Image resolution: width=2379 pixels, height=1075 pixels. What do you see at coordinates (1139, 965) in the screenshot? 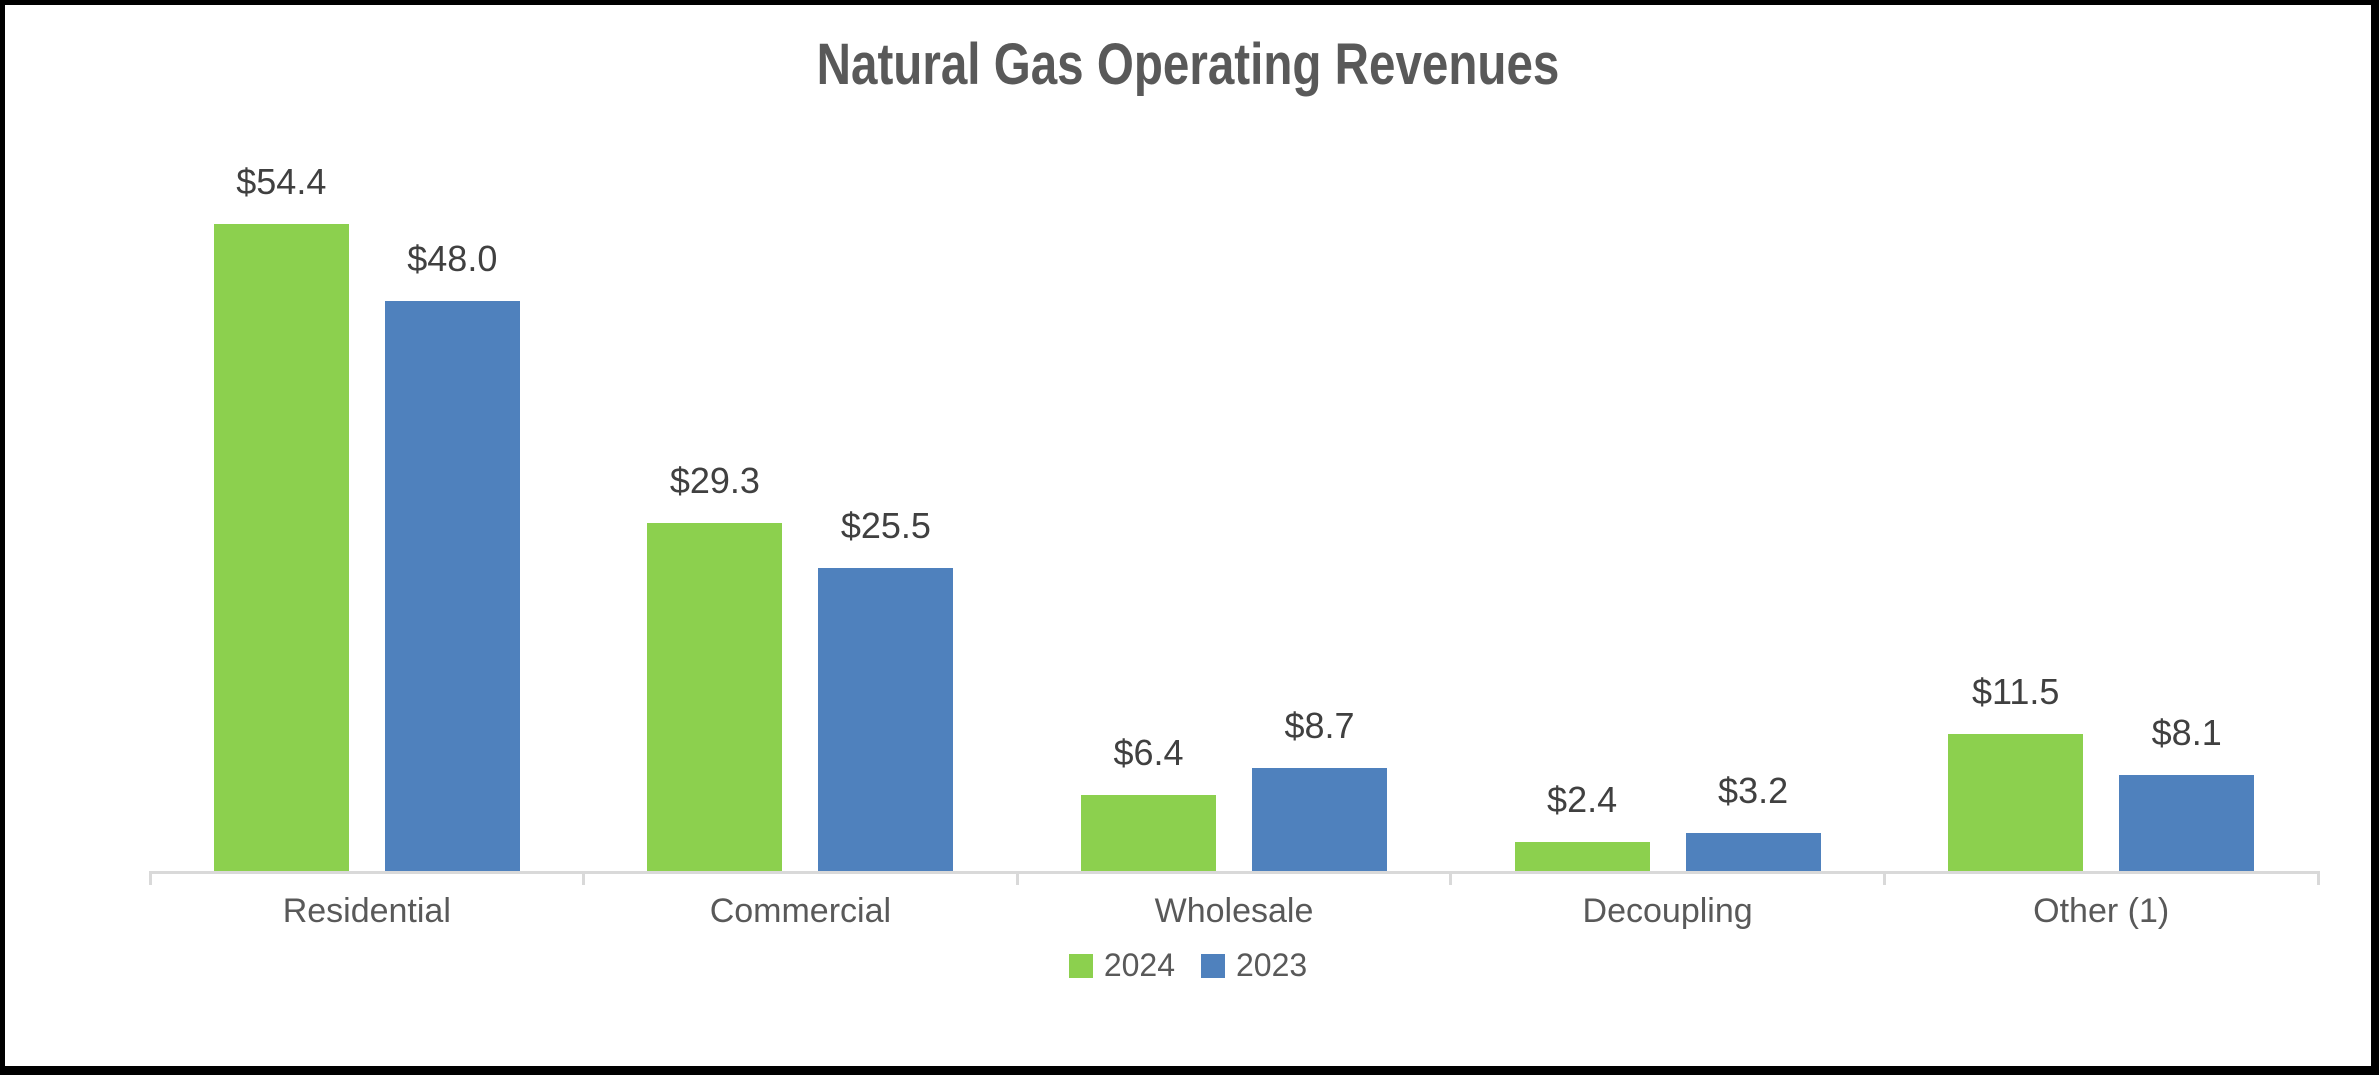
I see `legend-label-2024: 2024` at bounding box center [1139, 965].